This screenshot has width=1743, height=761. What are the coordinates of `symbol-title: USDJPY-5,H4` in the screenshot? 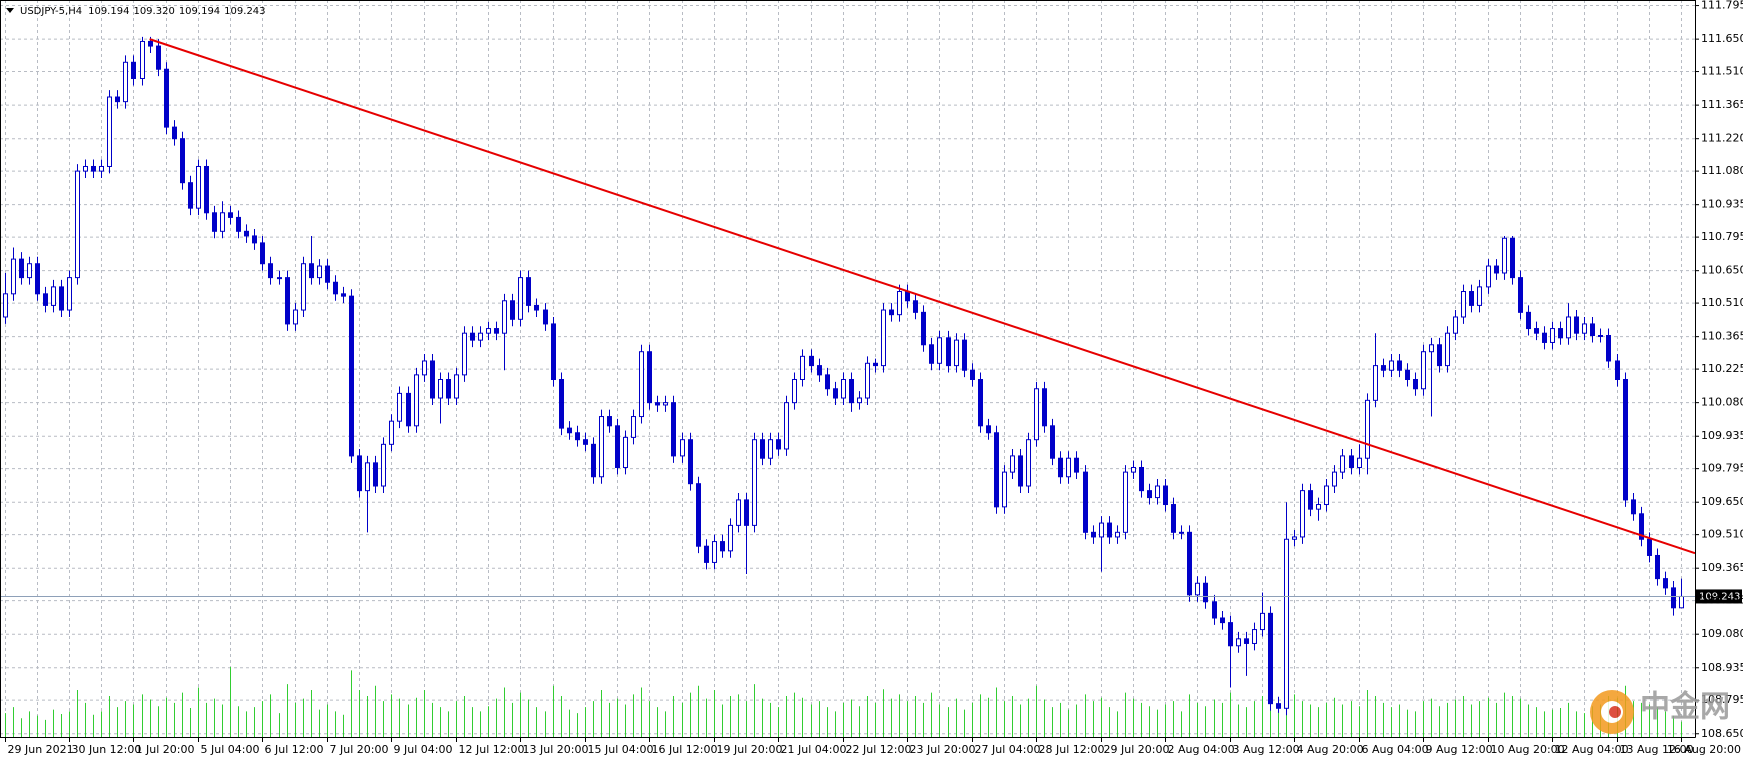 It's located at (51, 11).